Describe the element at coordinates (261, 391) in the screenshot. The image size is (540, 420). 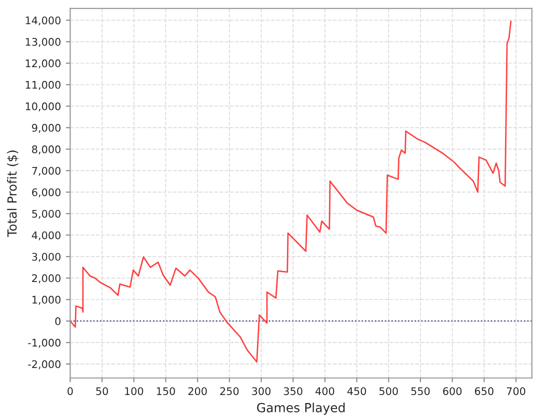
I see `x-tick-label: 300` at that location.